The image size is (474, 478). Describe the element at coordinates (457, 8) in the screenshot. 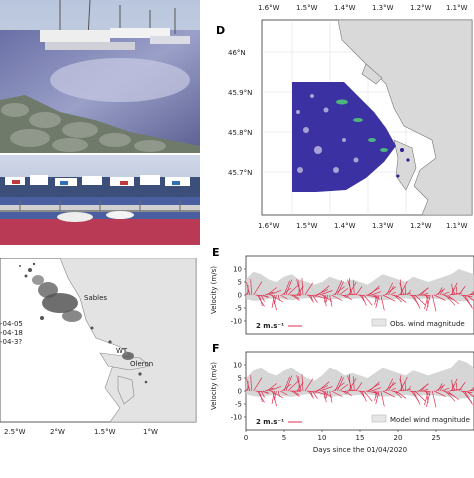

I see `d-top-tick: 1.1°W` at that location.